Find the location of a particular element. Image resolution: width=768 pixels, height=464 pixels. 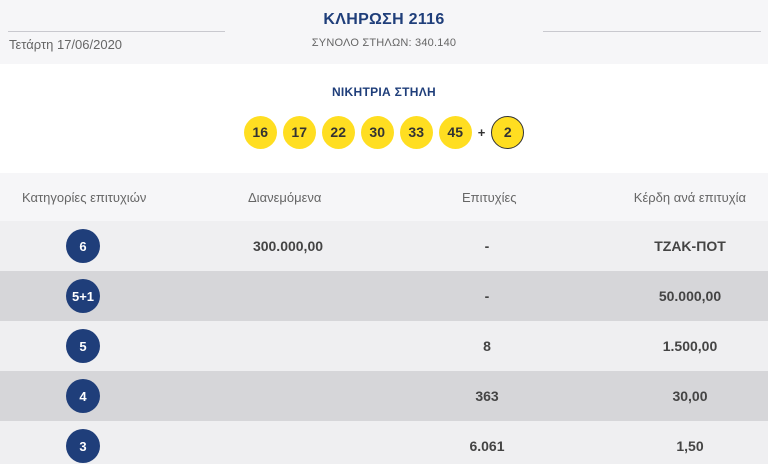

winning-number: 33 is located at coordinates (416, 132).